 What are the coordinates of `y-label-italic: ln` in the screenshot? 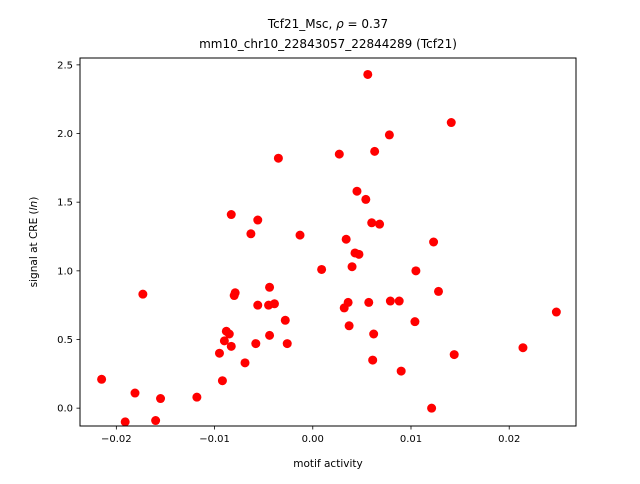 It's located at (34, 206).